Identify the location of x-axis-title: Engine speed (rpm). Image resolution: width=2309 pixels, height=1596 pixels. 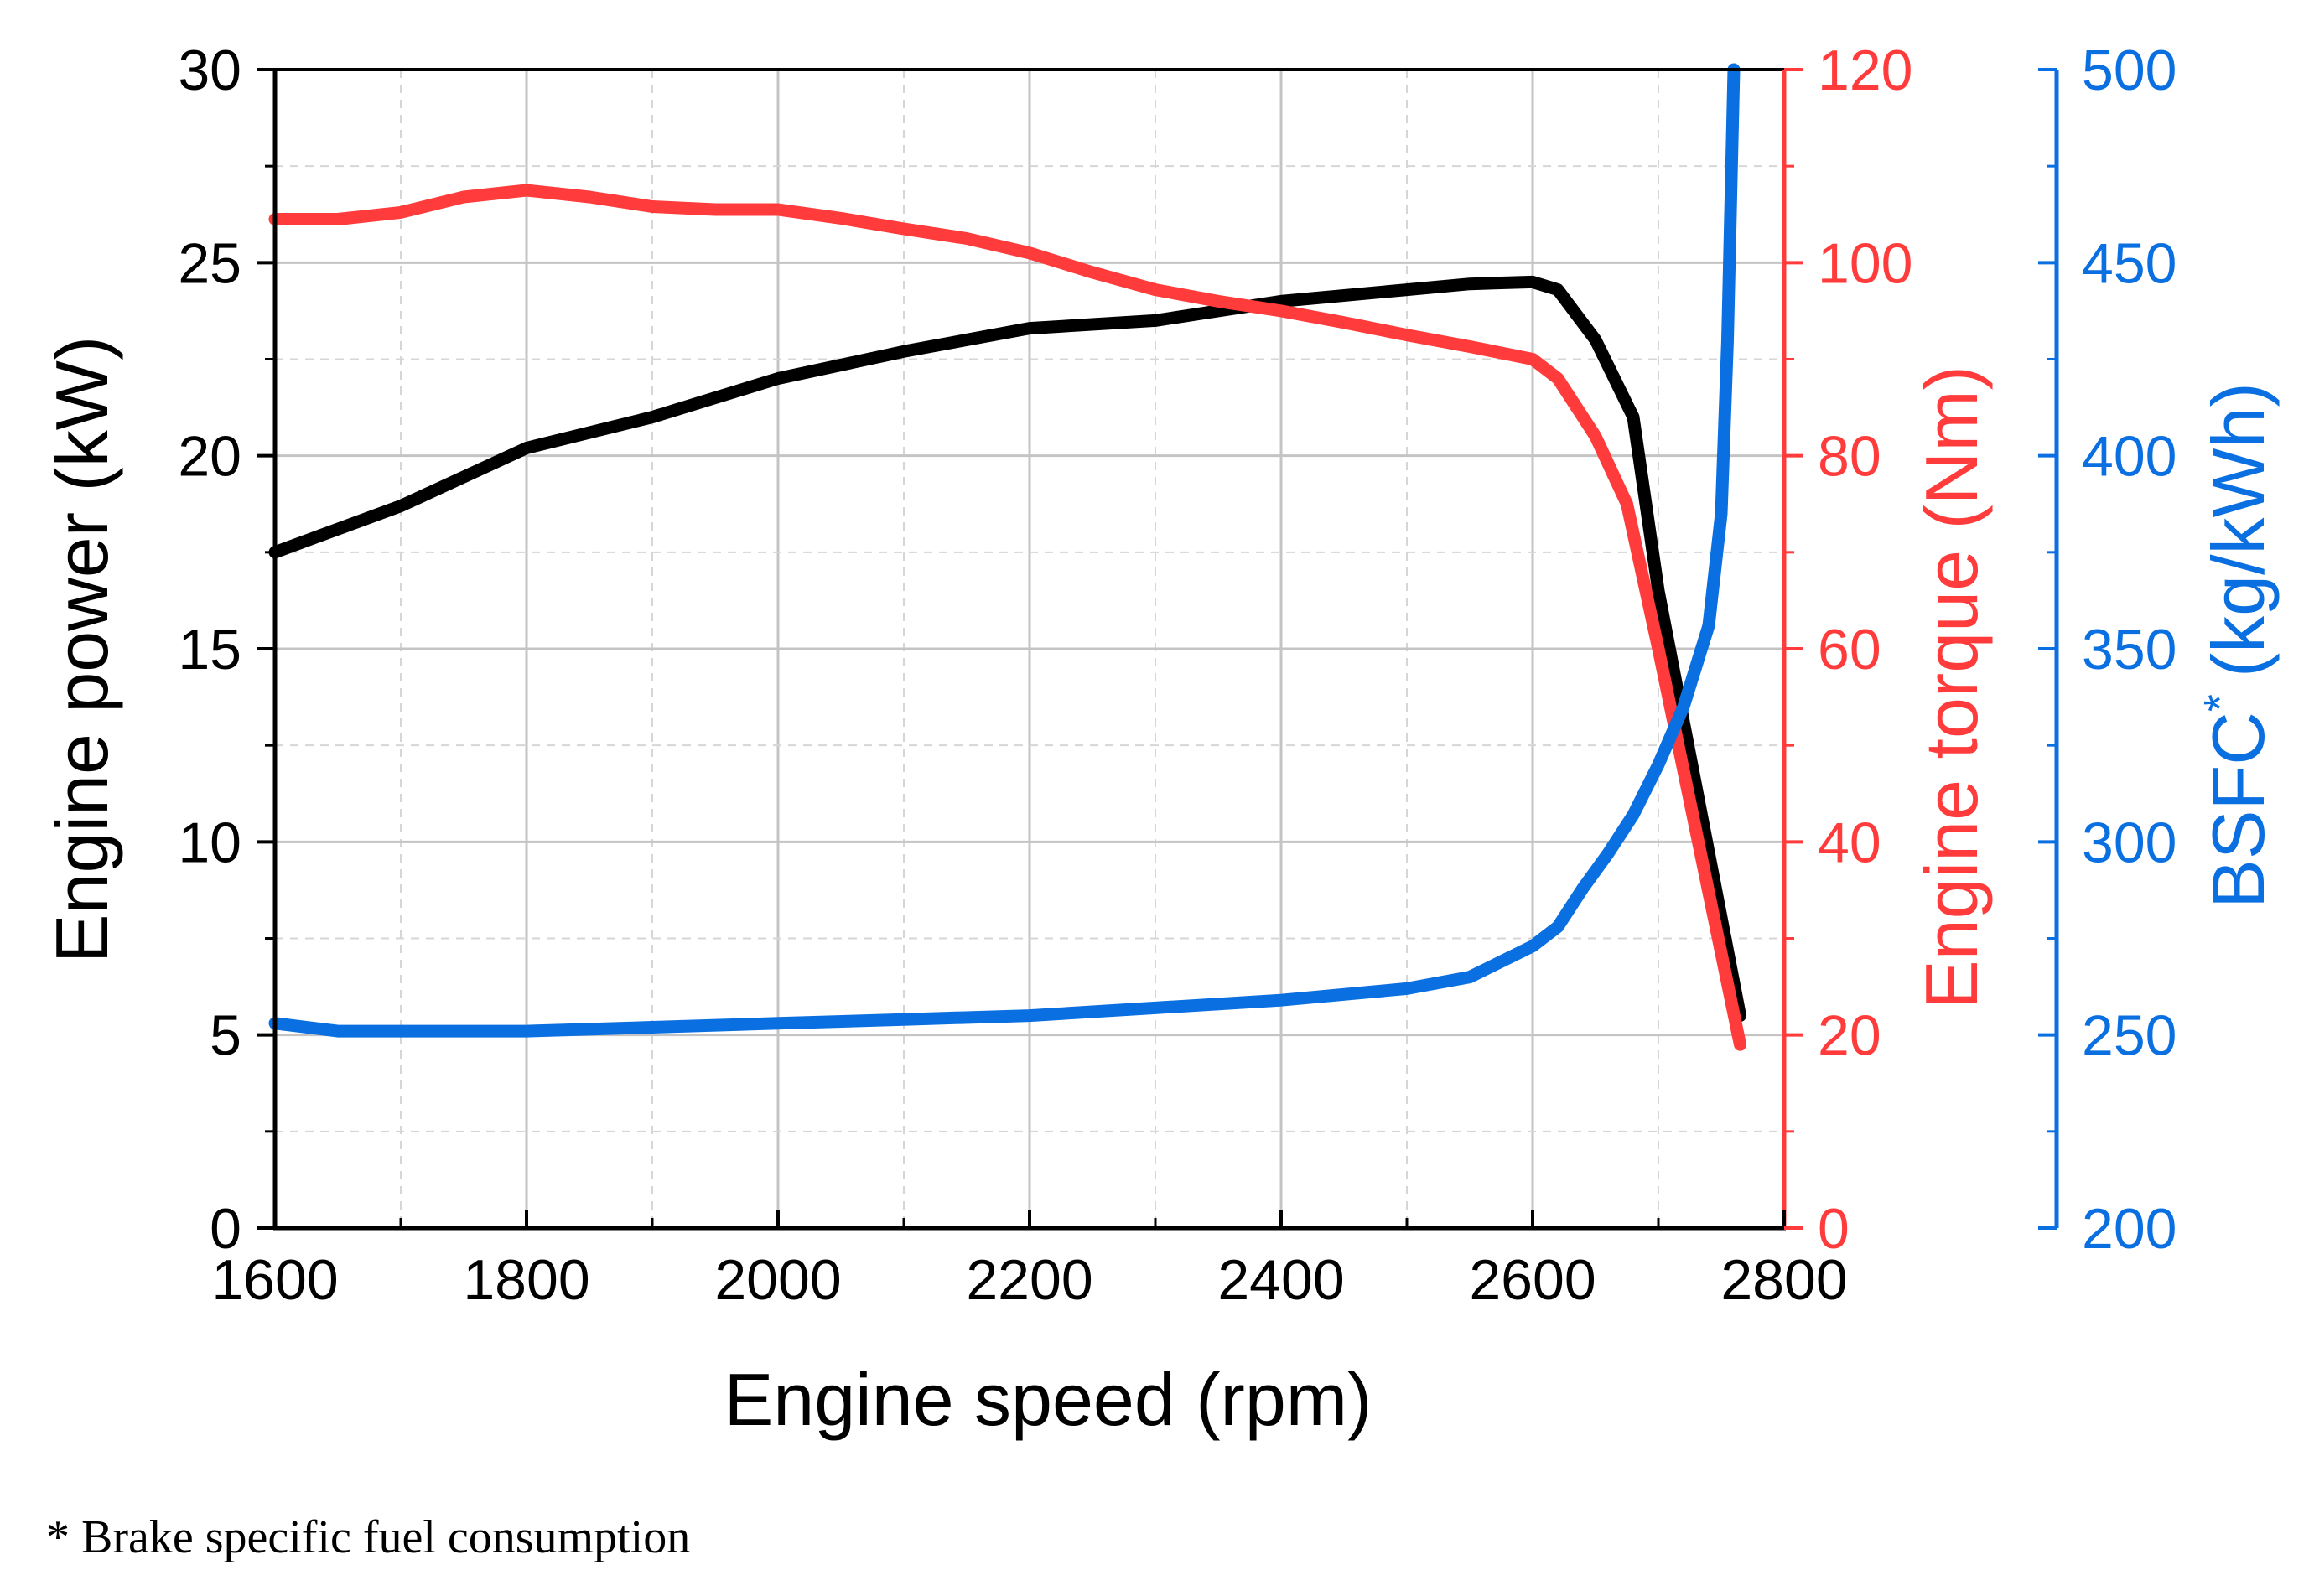
(1048, 1399).